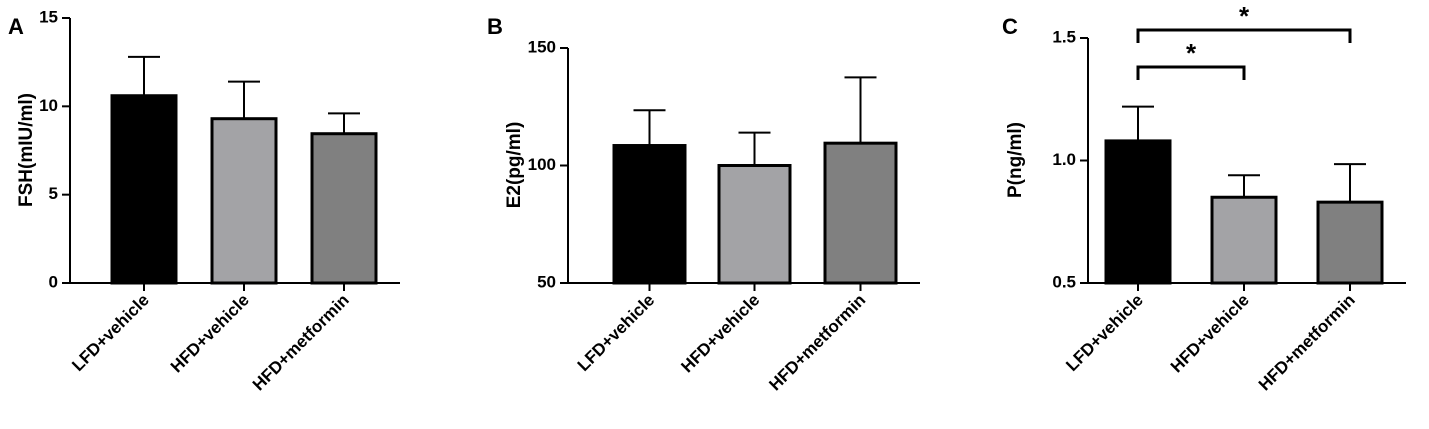  I want to click on y-tick-label: 0, so click(53, 281).